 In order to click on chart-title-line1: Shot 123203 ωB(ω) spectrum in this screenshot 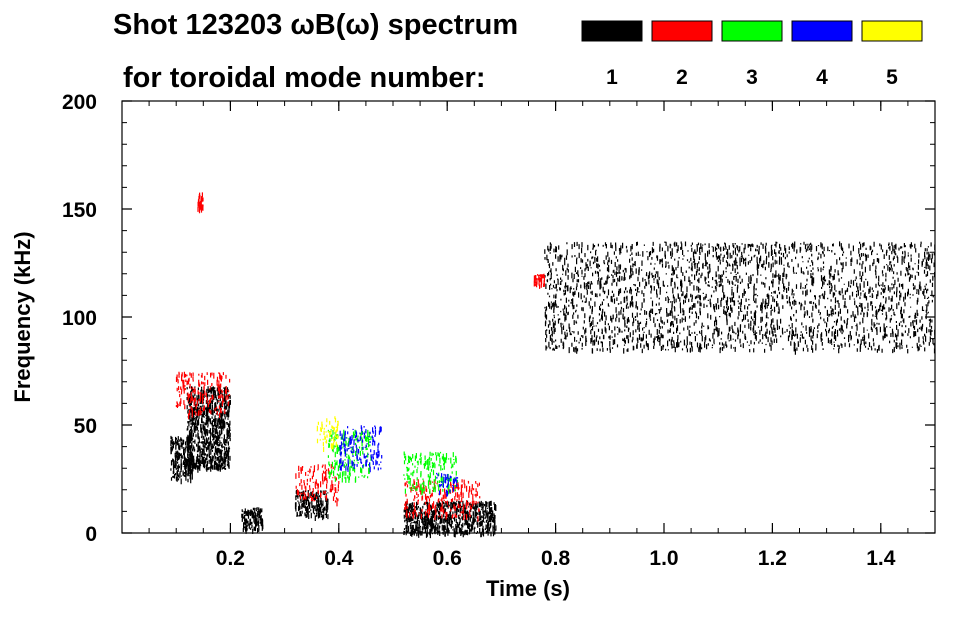, I will do `click(315, 25)`.